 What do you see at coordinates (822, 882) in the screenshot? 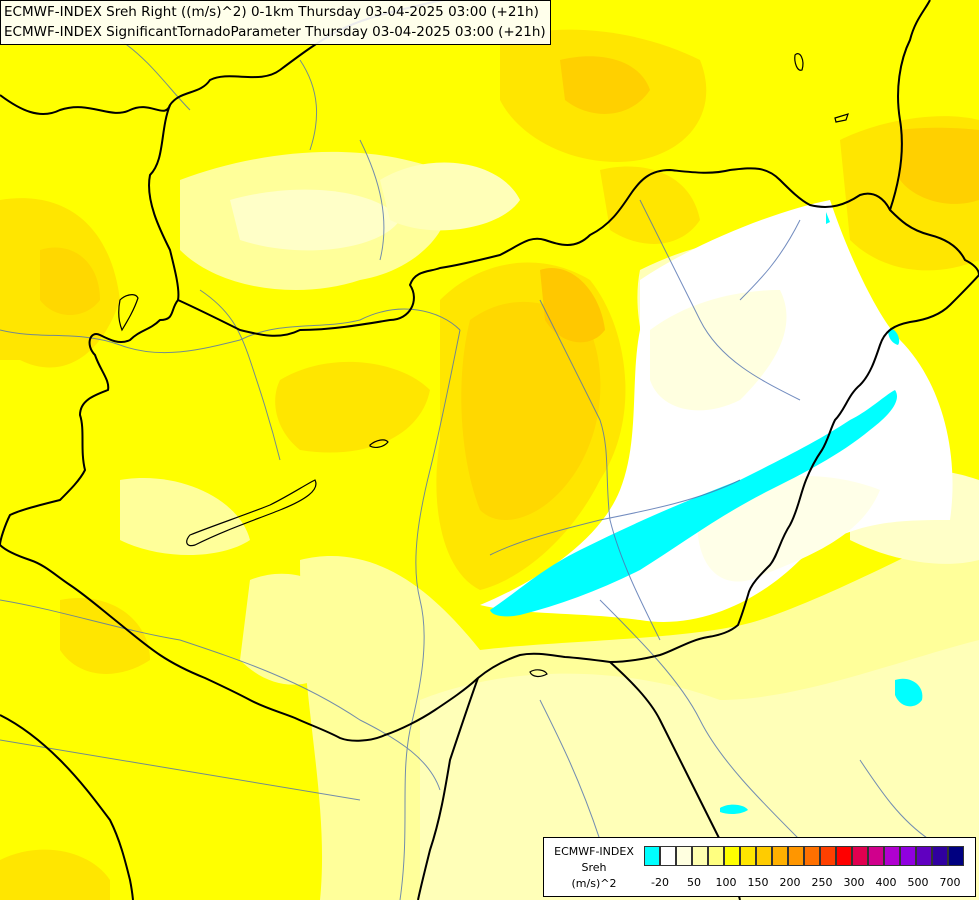
I see `legend-tick-label: 250` at bounding box center [822, 882].